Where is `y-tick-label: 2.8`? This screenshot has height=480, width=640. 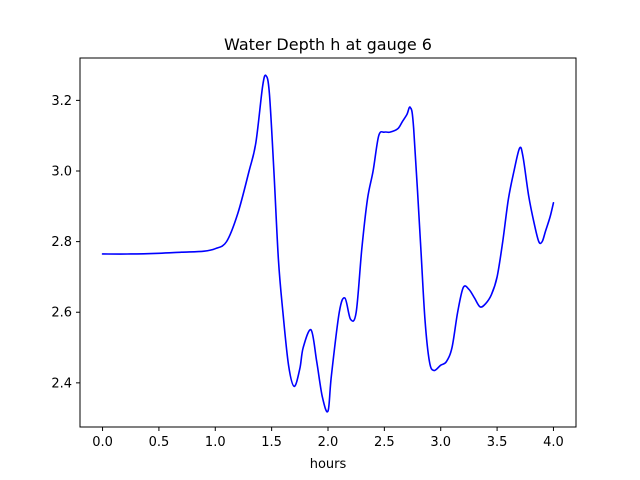 y-tick-label: 2.8 is located at coordinates (61, 242).